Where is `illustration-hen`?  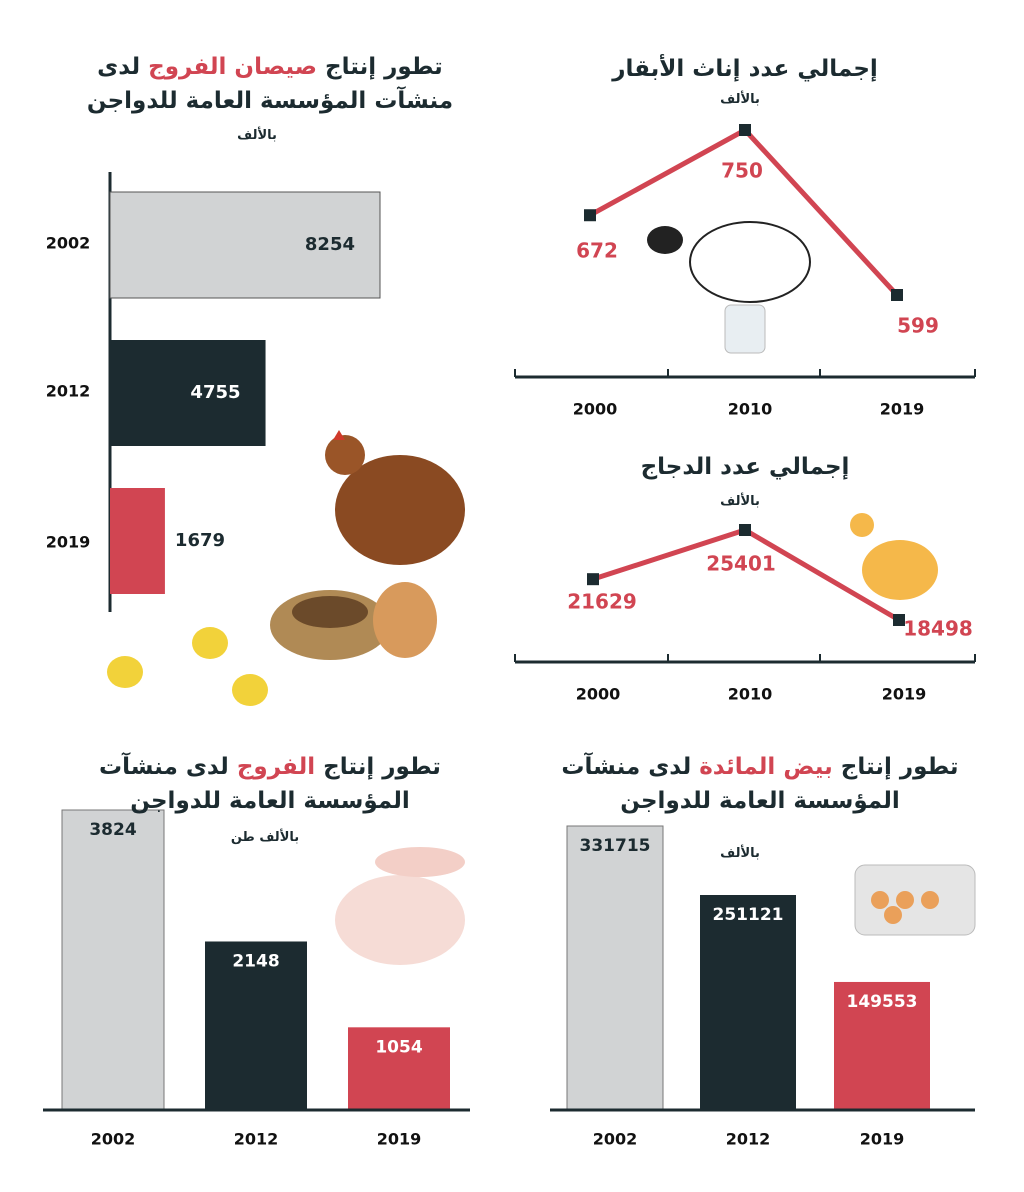 illustration-hen is located at coordinates (367, 545).